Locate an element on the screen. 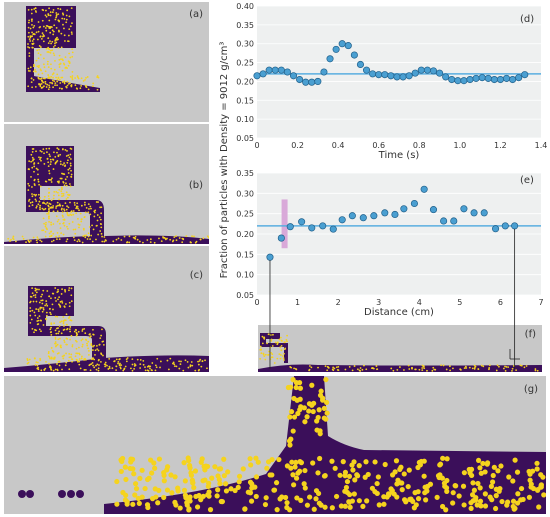 The height and width of the screenshot is (517, 550). panel-f-speckles is located at coordinates (399, 352).